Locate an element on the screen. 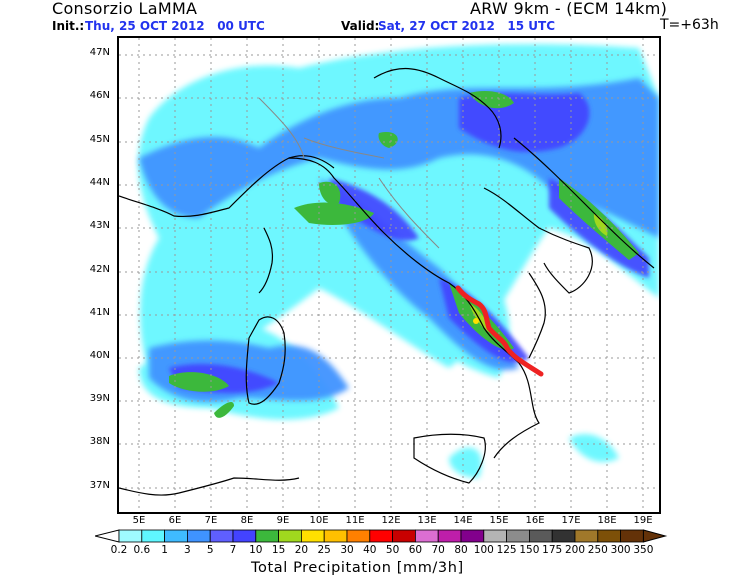 This screenshot has width=751, height=580. colorbar-label: 80 is located at coordinates (461, 550).